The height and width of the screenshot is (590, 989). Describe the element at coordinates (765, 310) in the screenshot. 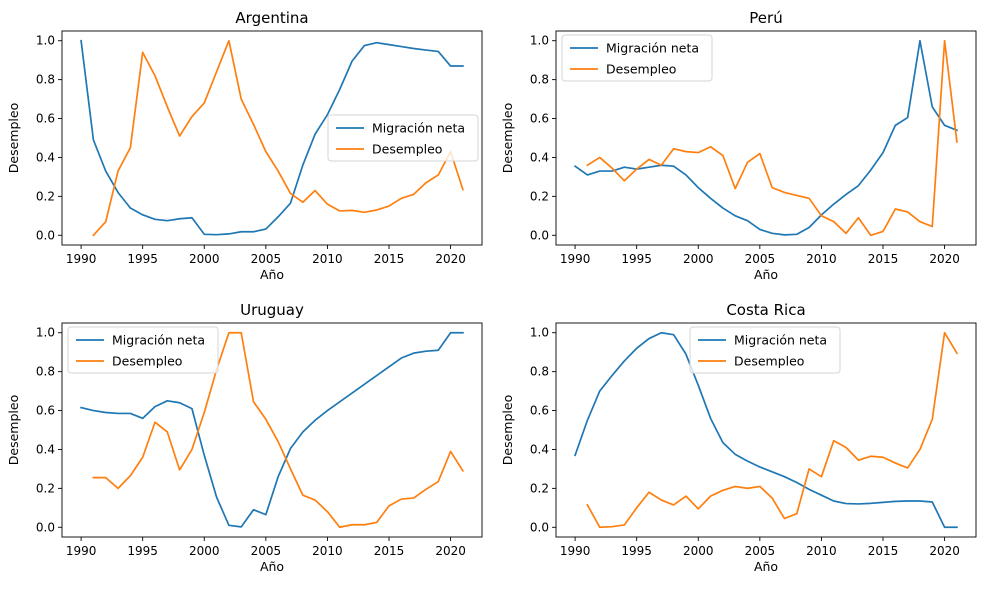

I see `subplot-title: Costa Rica` at that location.